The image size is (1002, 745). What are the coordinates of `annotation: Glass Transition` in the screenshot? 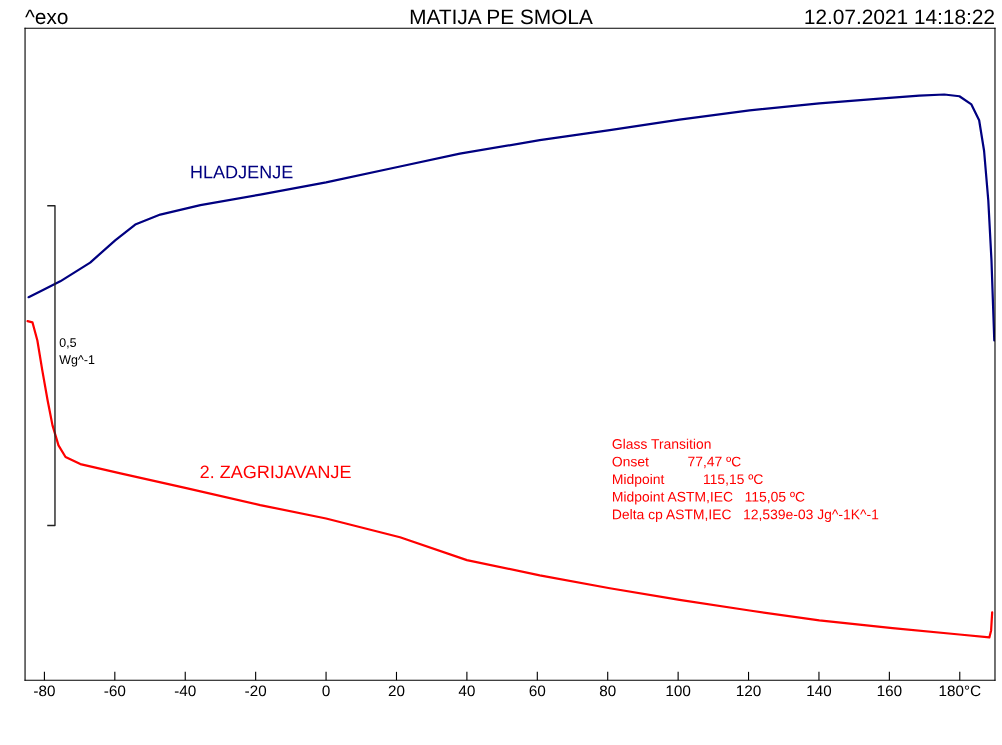 It's located at (661, 443).